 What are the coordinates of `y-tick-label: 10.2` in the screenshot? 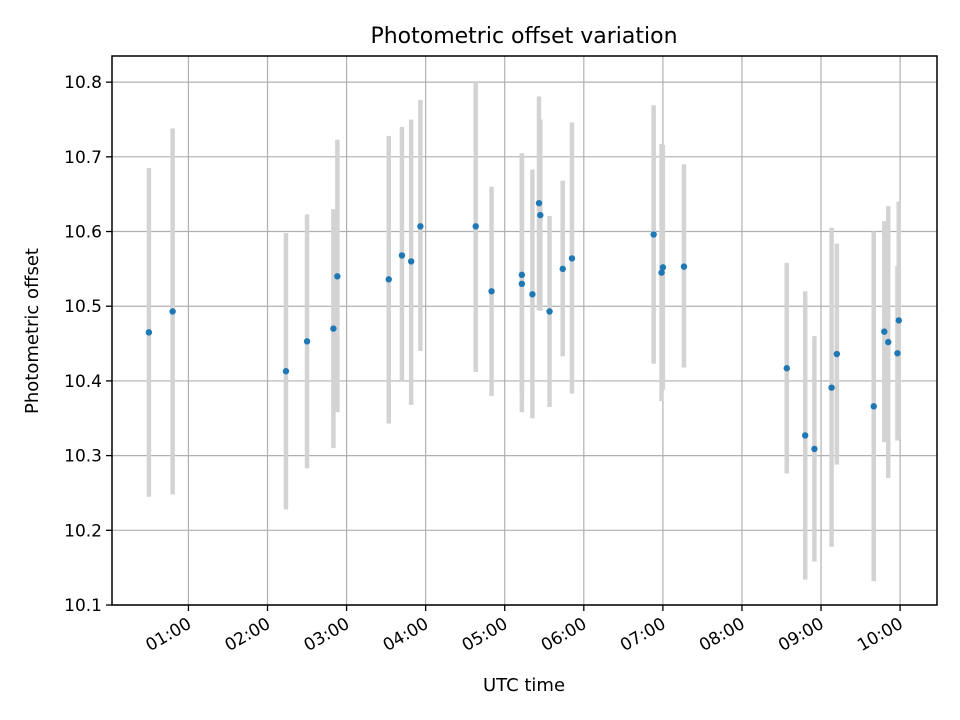 It's located at (83, 531).